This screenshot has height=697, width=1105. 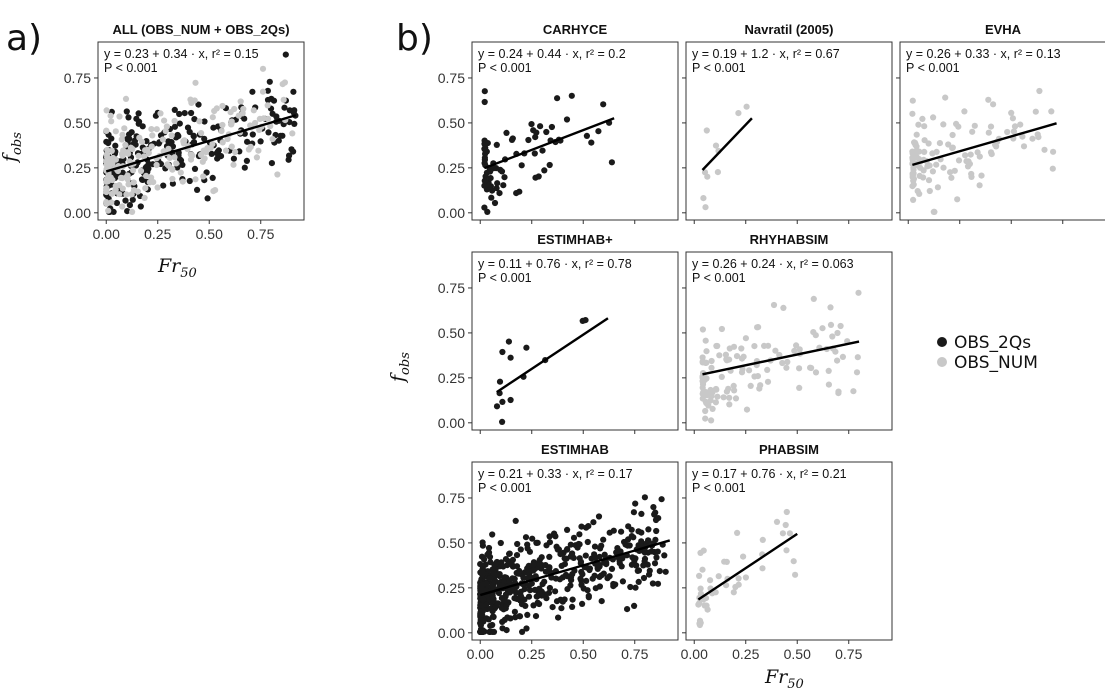 I want to click on y-tick-label: 0.25, so click(x=451, y=168).